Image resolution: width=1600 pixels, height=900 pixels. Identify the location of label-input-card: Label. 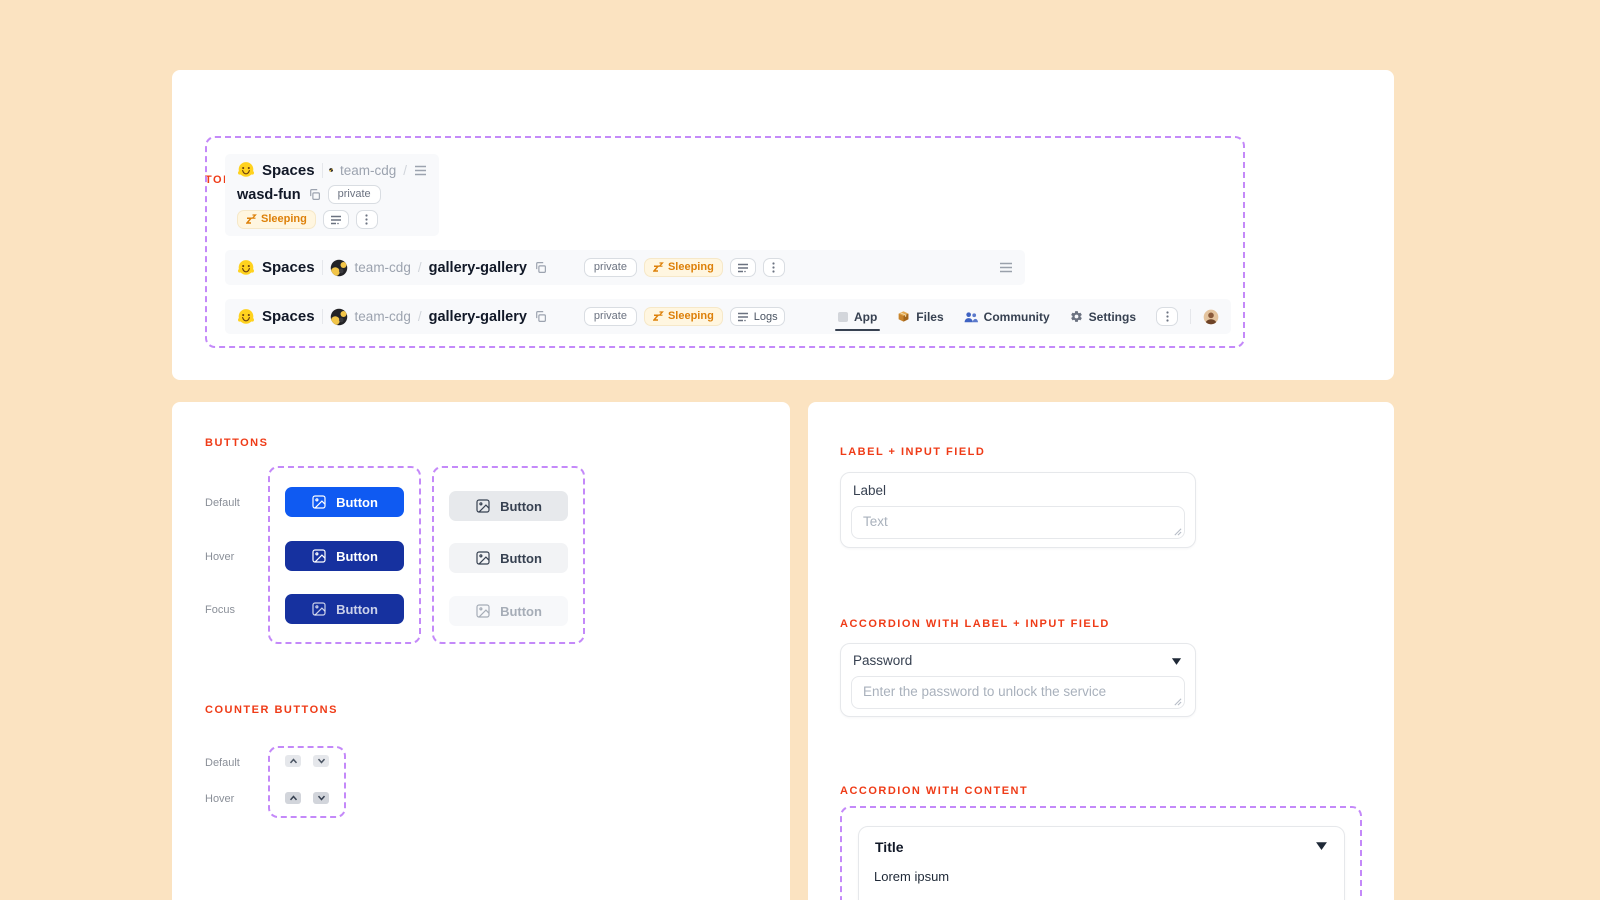
(1018, 510).